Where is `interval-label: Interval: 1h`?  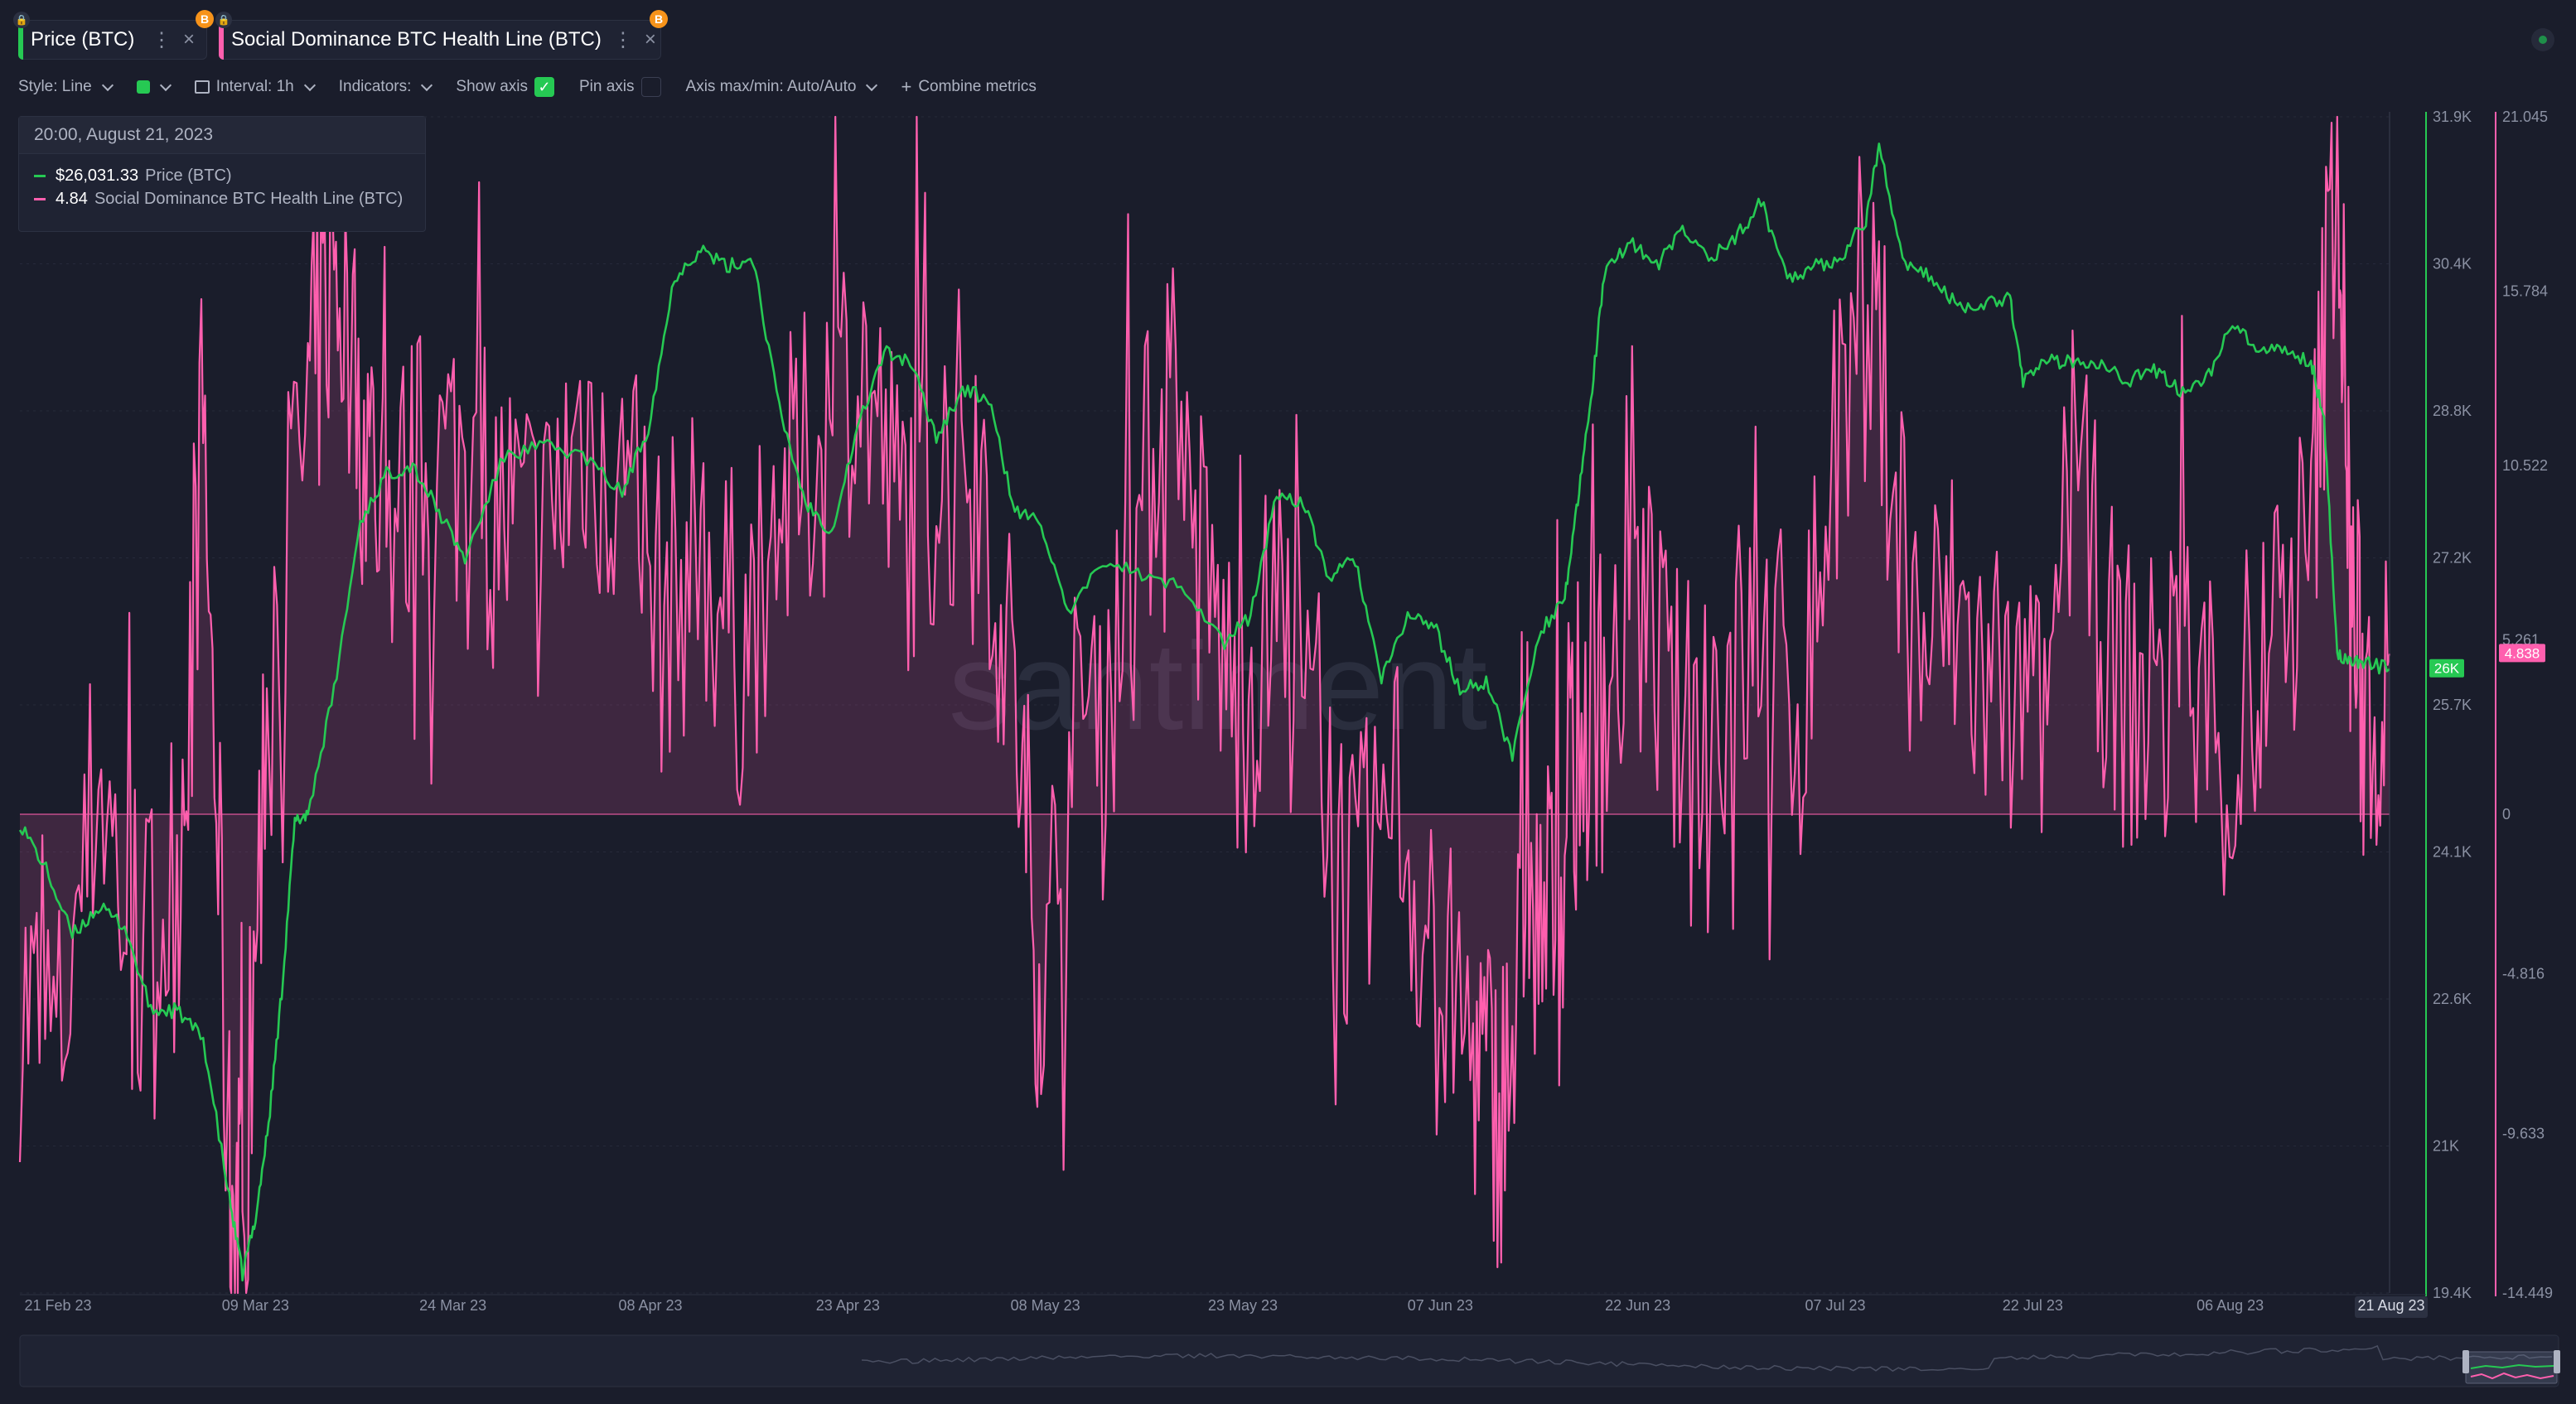 interval-label: Interval: 1h is located at coordinates (254, 86).